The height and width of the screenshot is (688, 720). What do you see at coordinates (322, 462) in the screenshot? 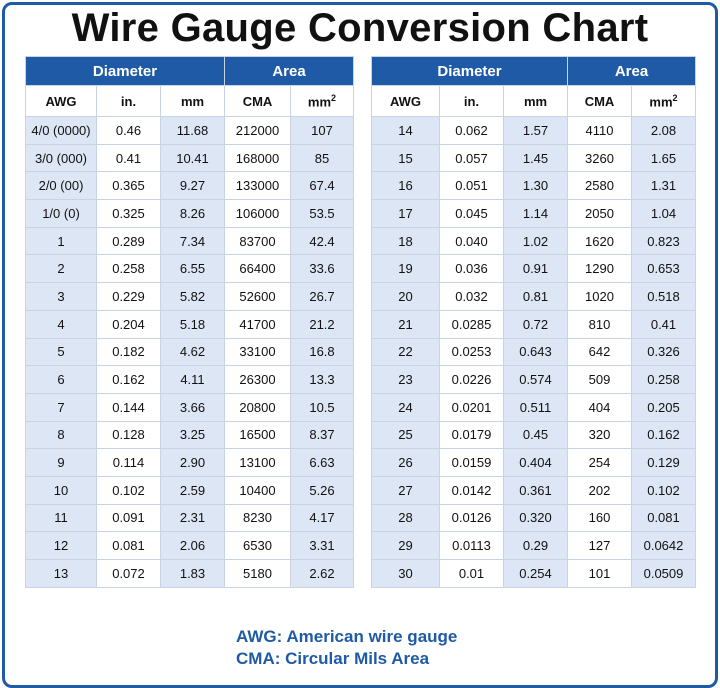
I see `mm2-cell: 6.63` at bounding box center [322, 462].